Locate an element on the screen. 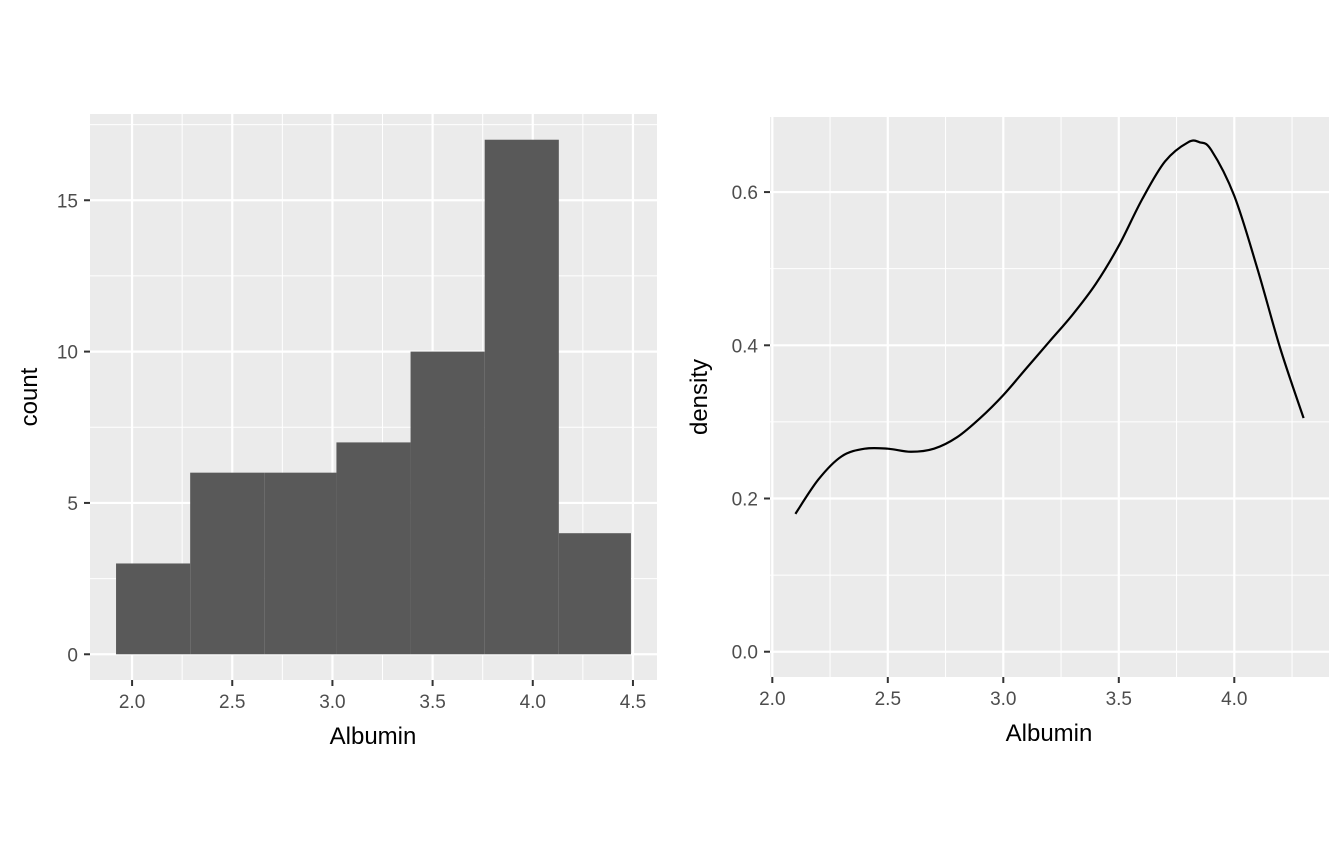 Image resolution: width=1344 pixels, height=864 pixels. y-tick-label: 0.0 is located at coordinates (745, 653).